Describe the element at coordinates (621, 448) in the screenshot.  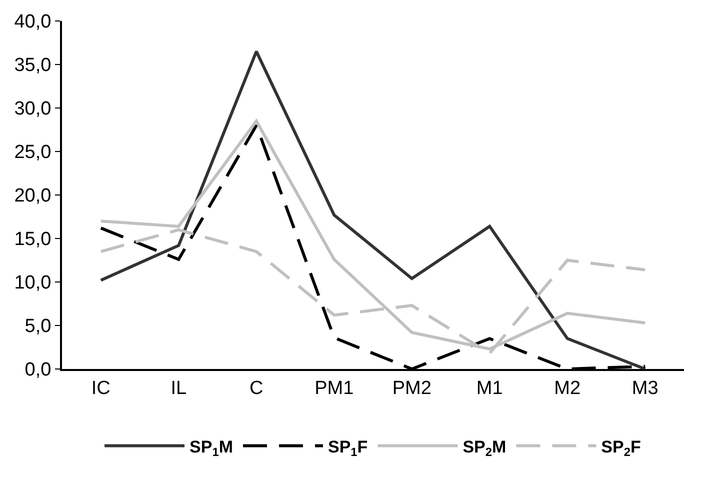
I see `legend-label: SP$_{2}$F` at that location.